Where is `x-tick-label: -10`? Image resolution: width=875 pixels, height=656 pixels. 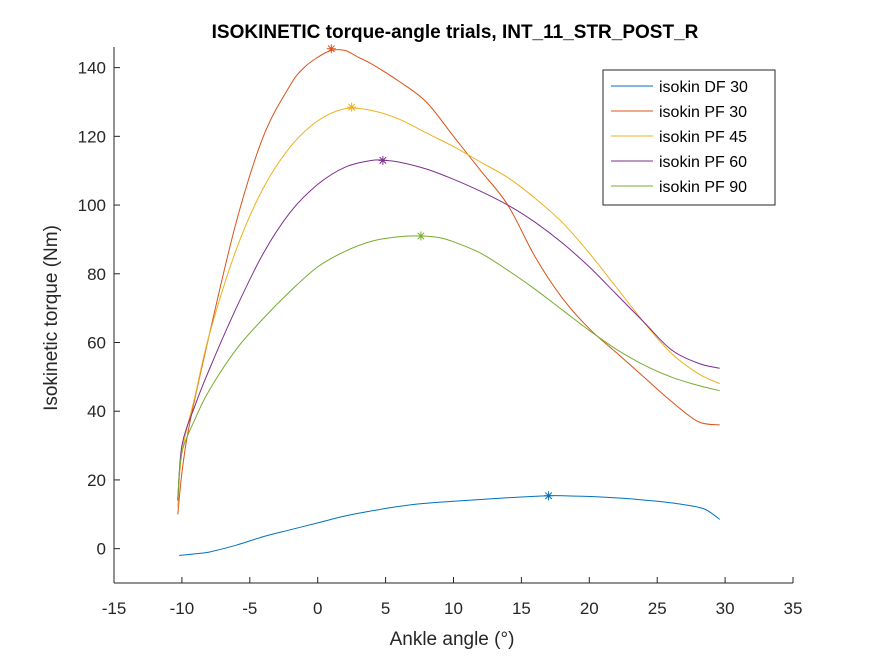 x-tick-label: -10 is located at coordinates (182, 608).